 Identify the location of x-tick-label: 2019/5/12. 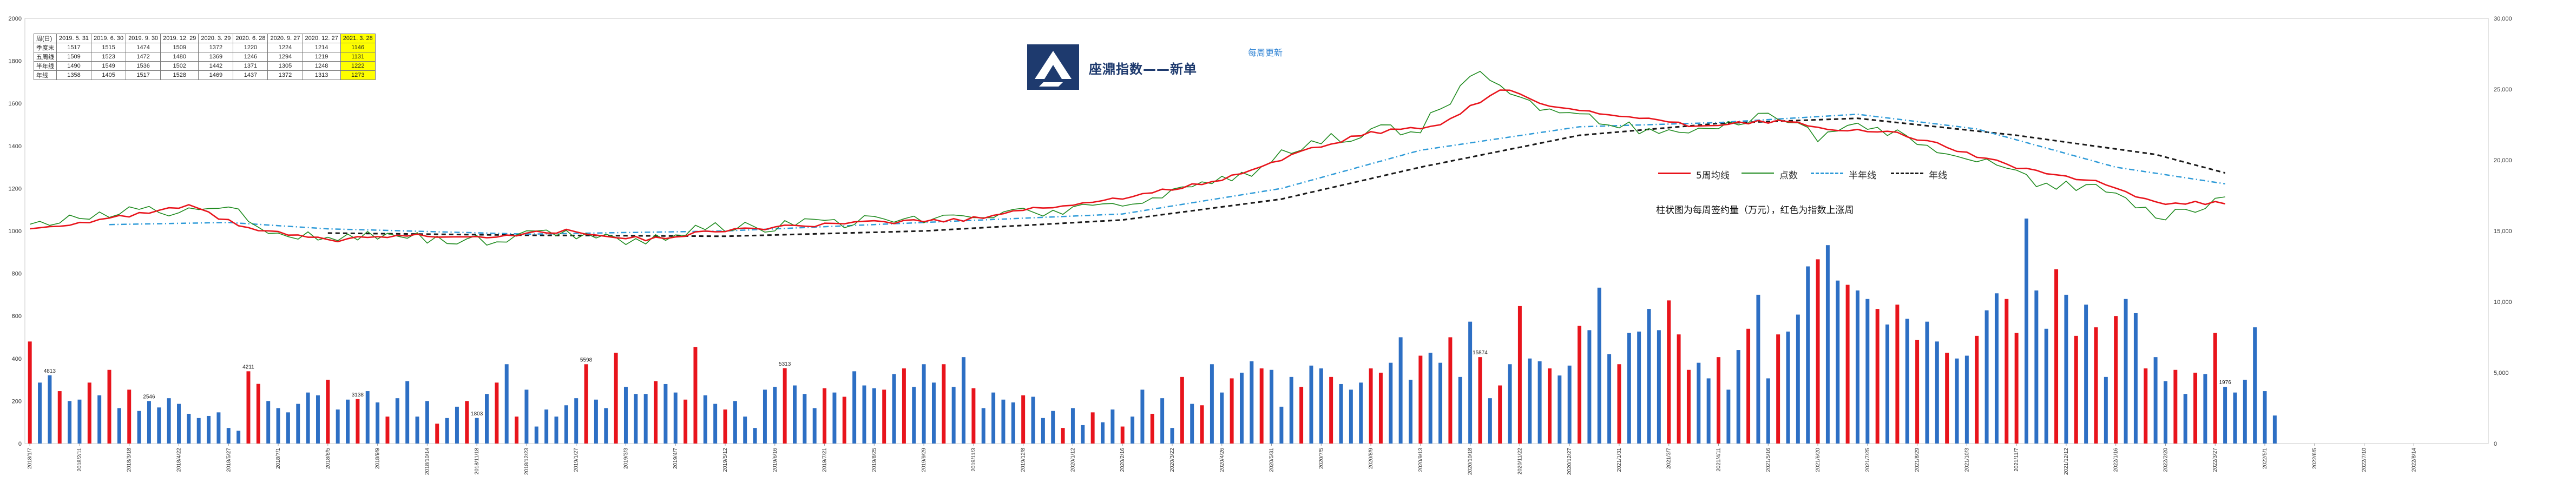
(725, 460).